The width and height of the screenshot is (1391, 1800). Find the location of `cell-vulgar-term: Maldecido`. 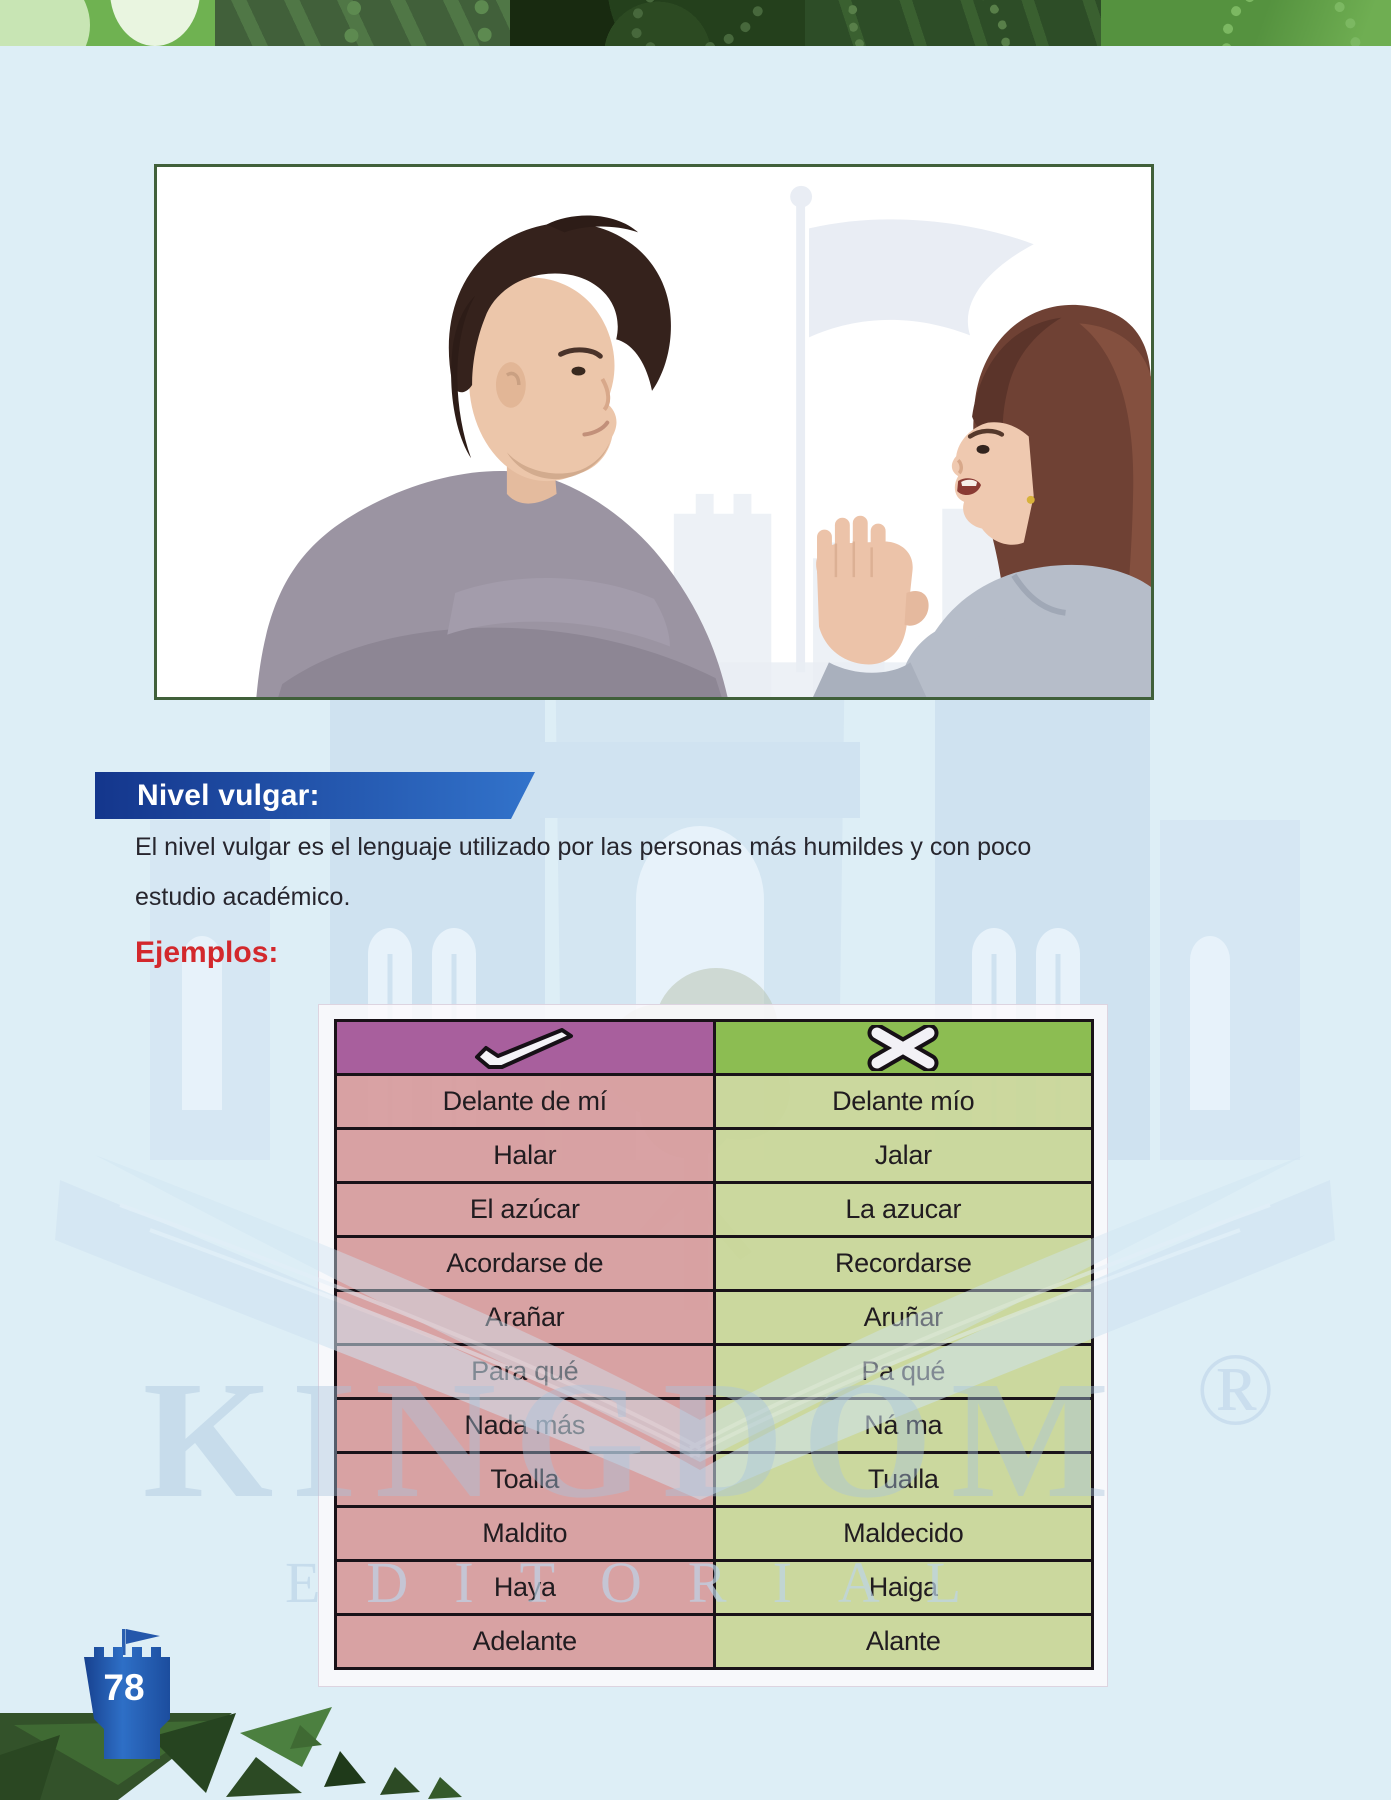

cell-vulgar-term: Maldecido is located at coordinates (903, 1533).